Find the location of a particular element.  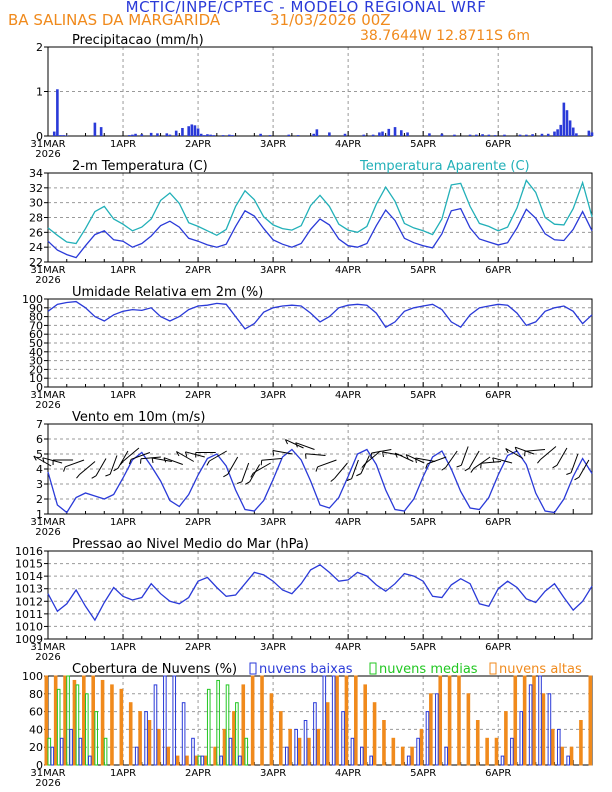

y-tick-label: 2 is located at coordinates (39, 47).